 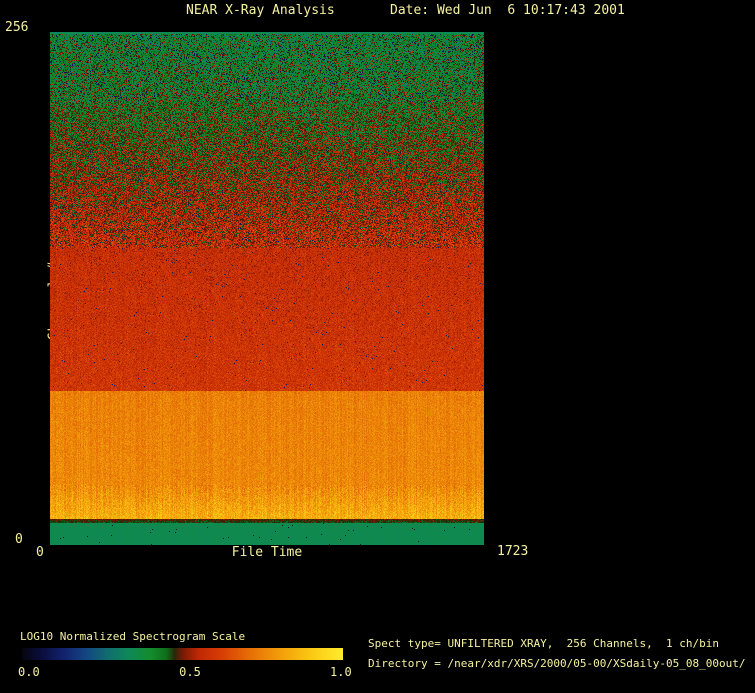 What do you see at coordinates (19, 539) in the screenshot?
I see `y-axis-min-tick: 0` at bounding box center [19, 539].